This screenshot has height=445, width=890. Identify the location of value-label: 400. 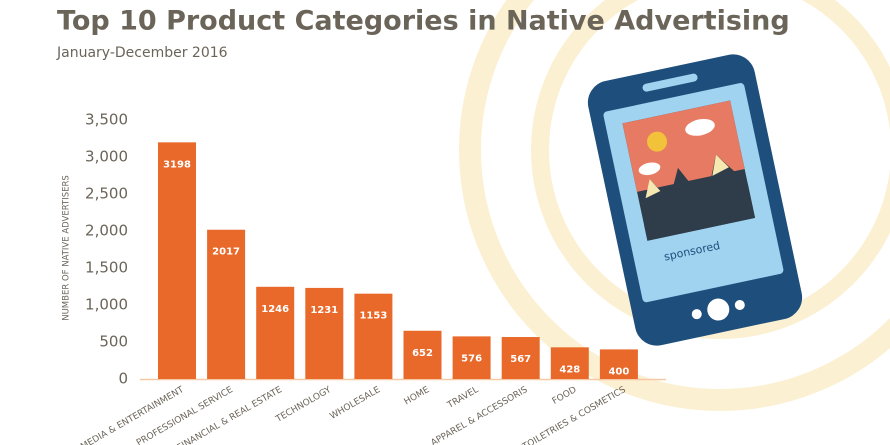
(618, 371).